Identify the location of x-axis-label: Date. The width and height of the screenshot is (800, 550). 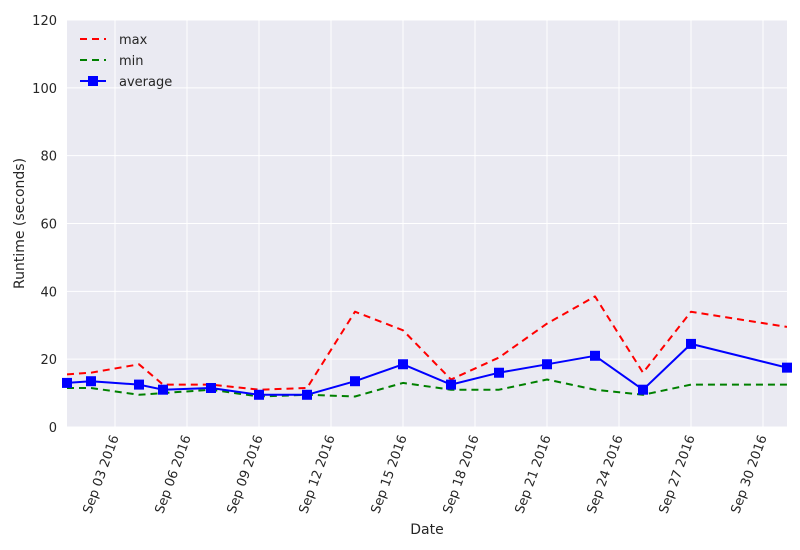
(426, 530).